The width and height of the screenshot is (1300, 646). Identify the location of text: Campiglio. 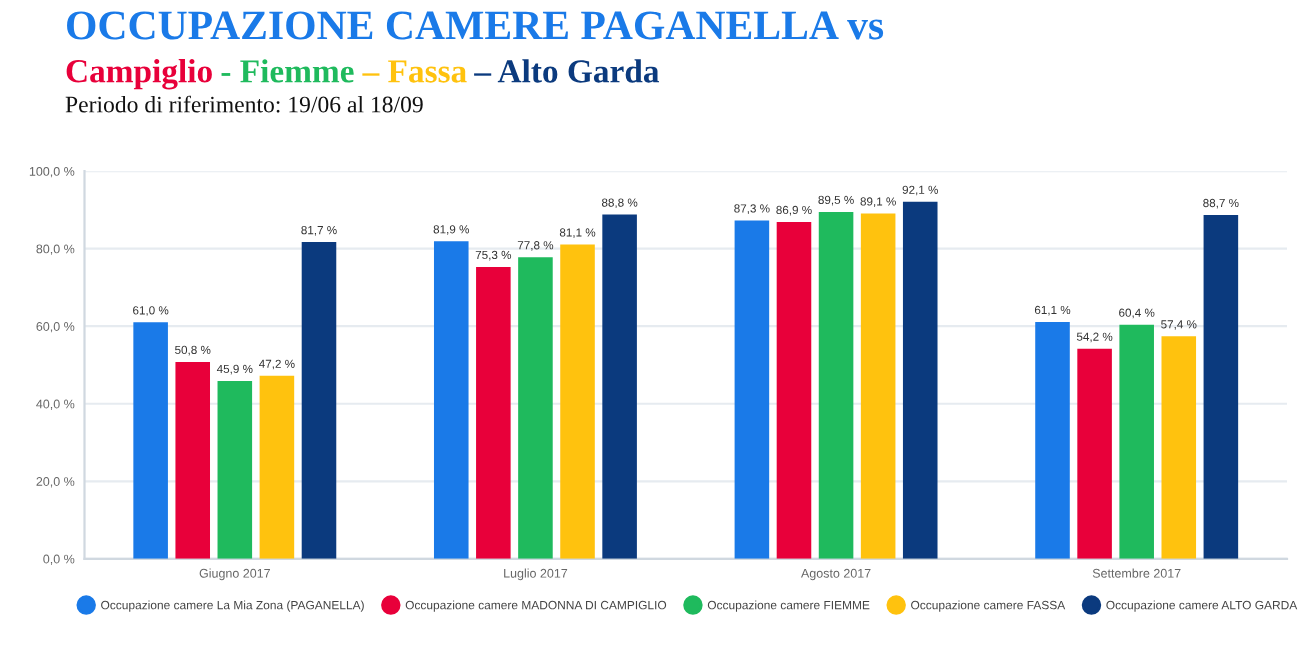
(139, 74).